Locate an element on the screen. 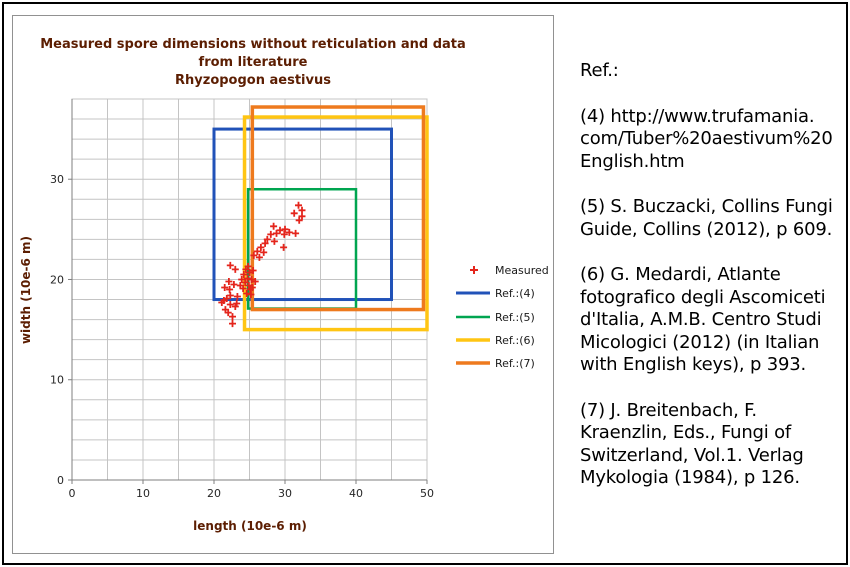 The width and height of the screenshot is (850, 567). references-heading: Ref.: is located at coordinates (599, 70).